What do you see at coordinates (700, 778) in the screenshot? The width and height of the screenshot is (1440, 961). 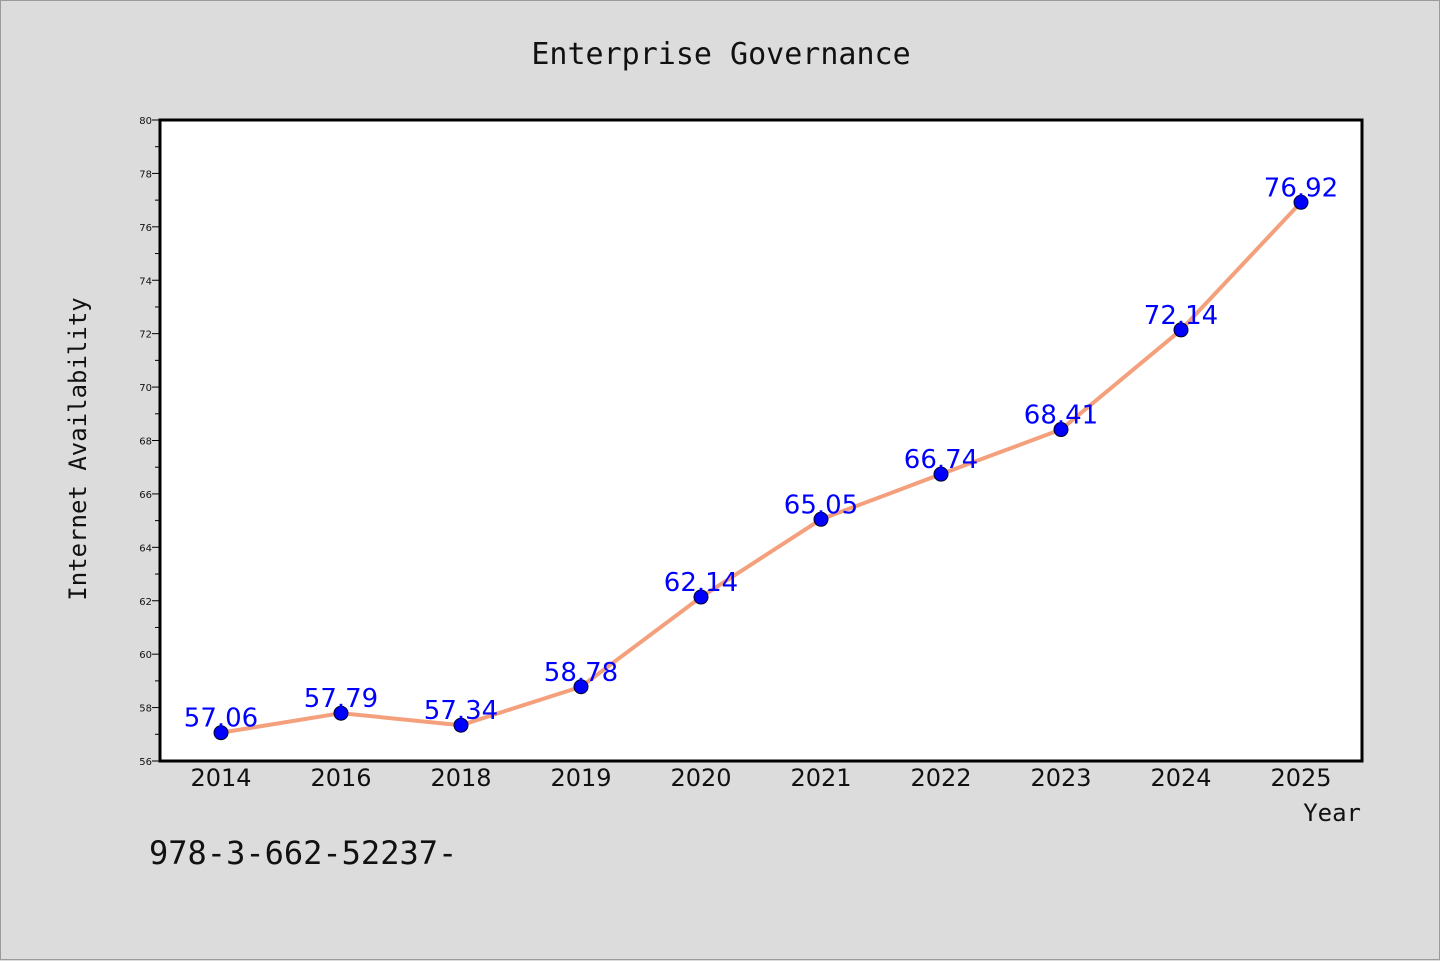 I see `x-tick-label: 2020` at bounding box center [700, 778].